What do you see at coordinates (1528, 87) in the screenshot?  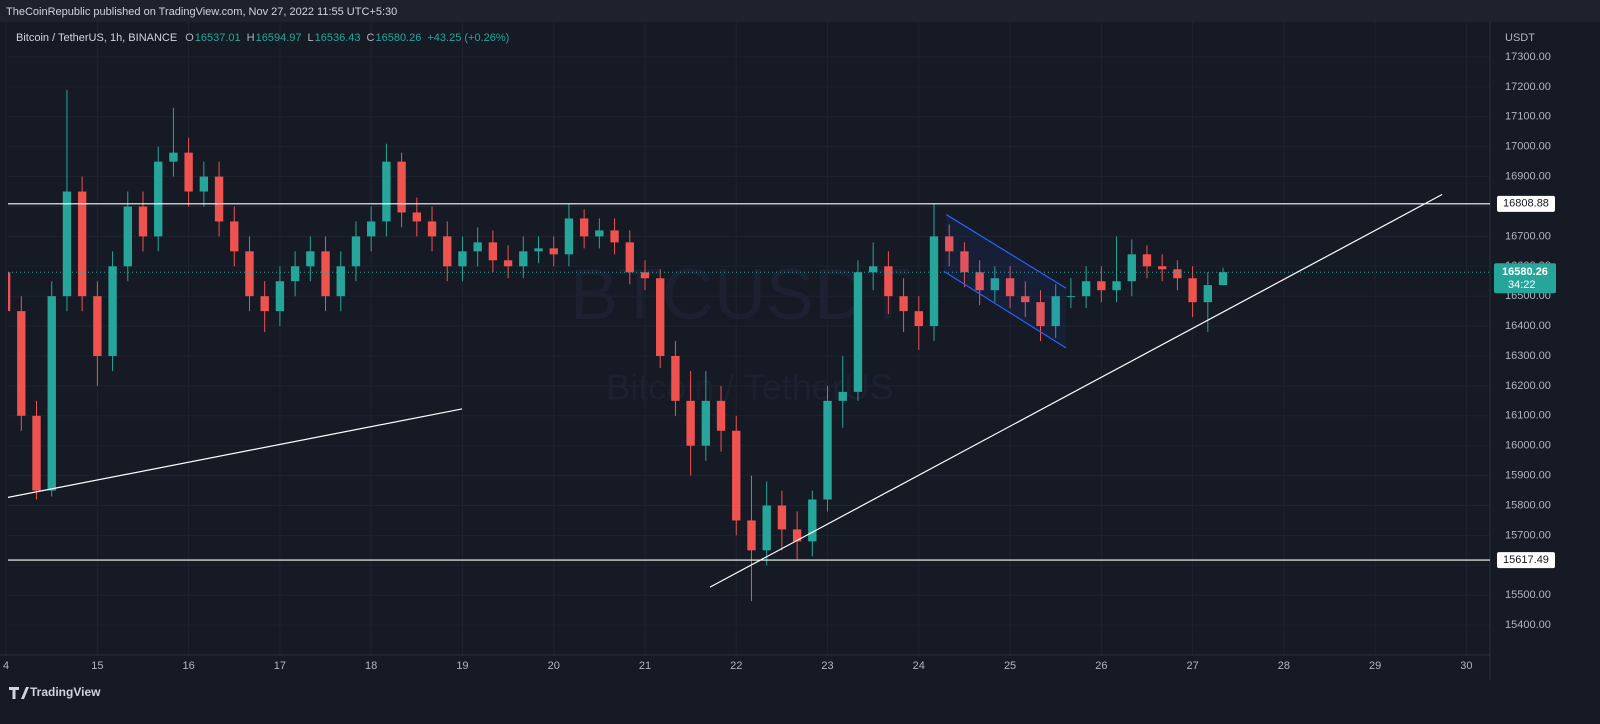 I see `y-tick-label: 17200.00` at bounding box center [1528, 87].